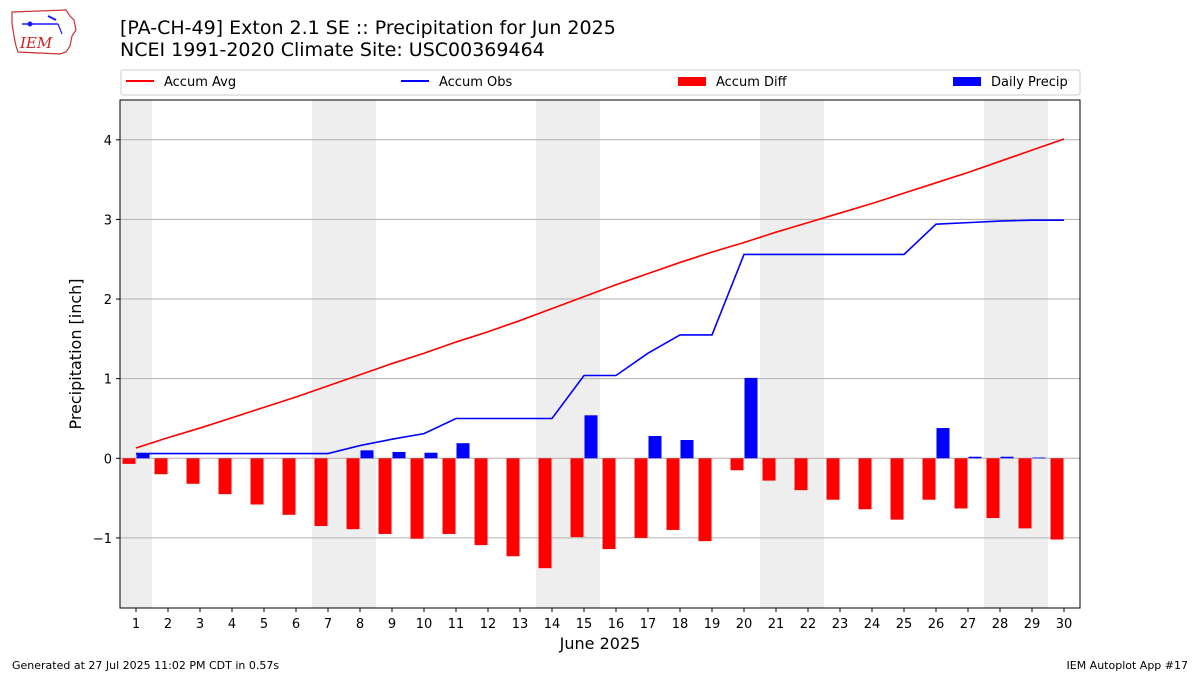  I want to click on x-tick-label: 9, so click(392, 624).